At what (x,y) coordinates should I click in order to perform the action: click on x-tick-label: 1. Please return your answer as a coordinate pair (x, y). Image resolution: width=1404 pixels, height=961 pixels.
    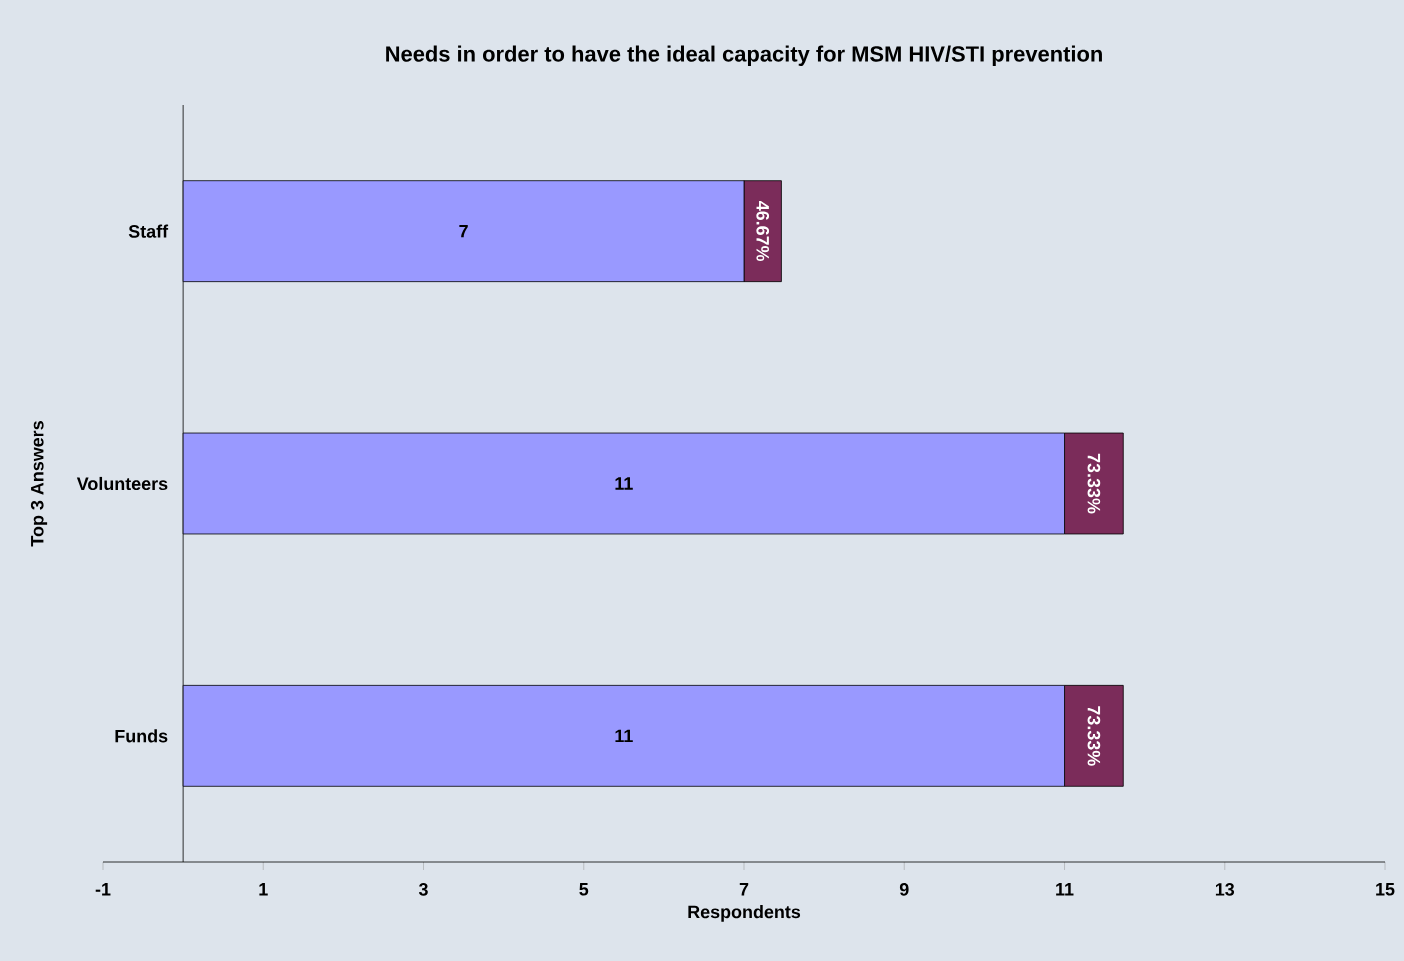
    Looking at the image, I should click on (263, 889).